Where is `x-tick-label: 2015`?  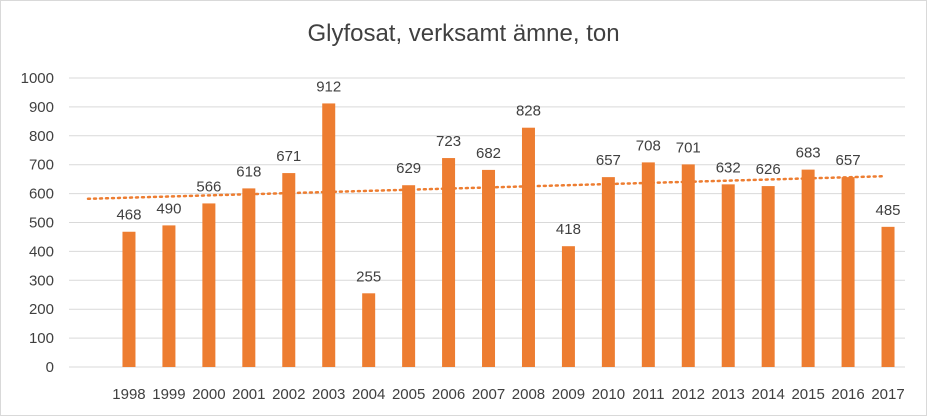
x-tick-label: 2015 is located at coordinates (807, 394).